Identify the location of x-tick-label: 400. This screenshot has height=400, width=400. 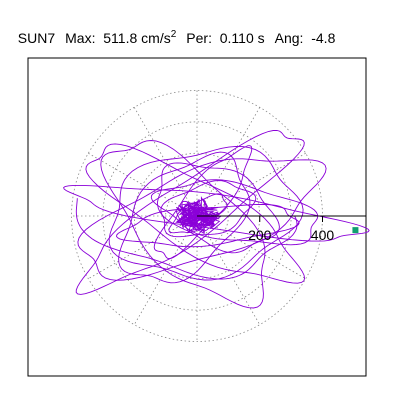
(323, 235).